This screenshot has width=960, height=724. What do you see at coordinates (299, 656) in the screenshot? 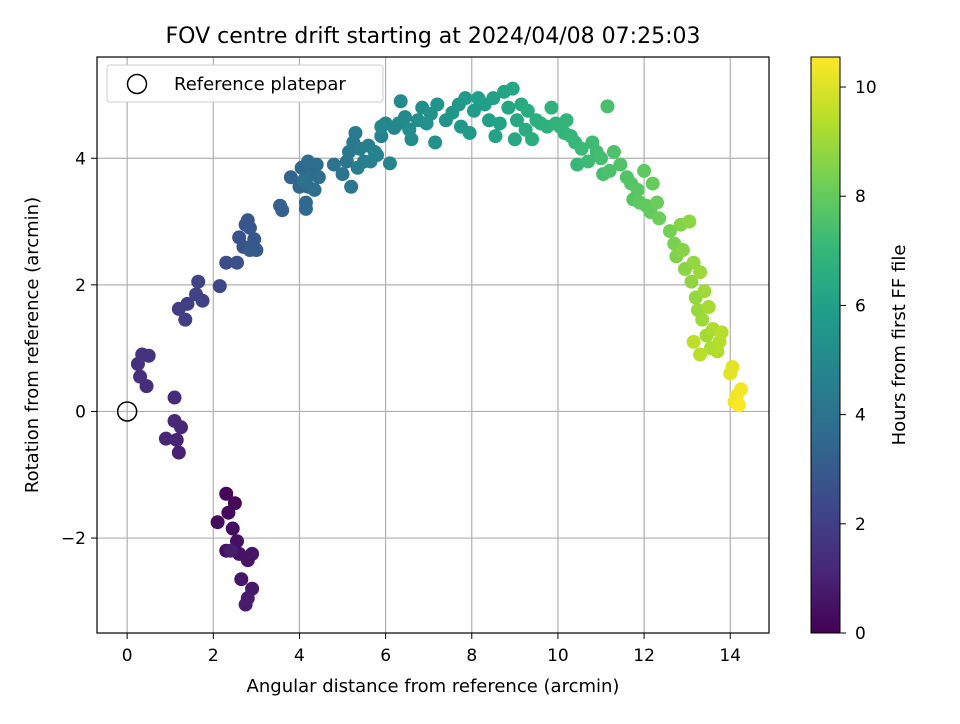
I see `x-tick-label: 4` at bounding box center [299, 656].